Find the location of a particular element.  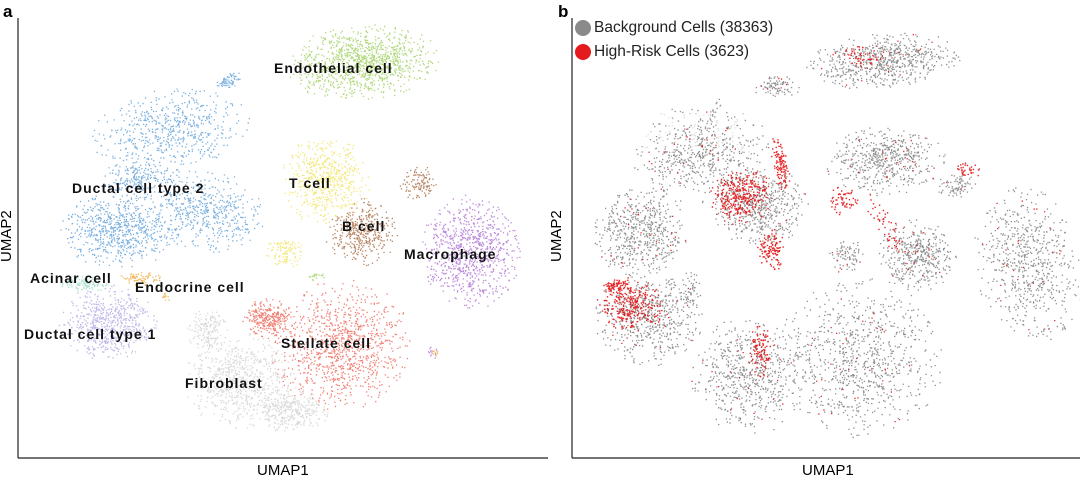

cluster-acinar-cell-points is located at coordinates (85, 284).